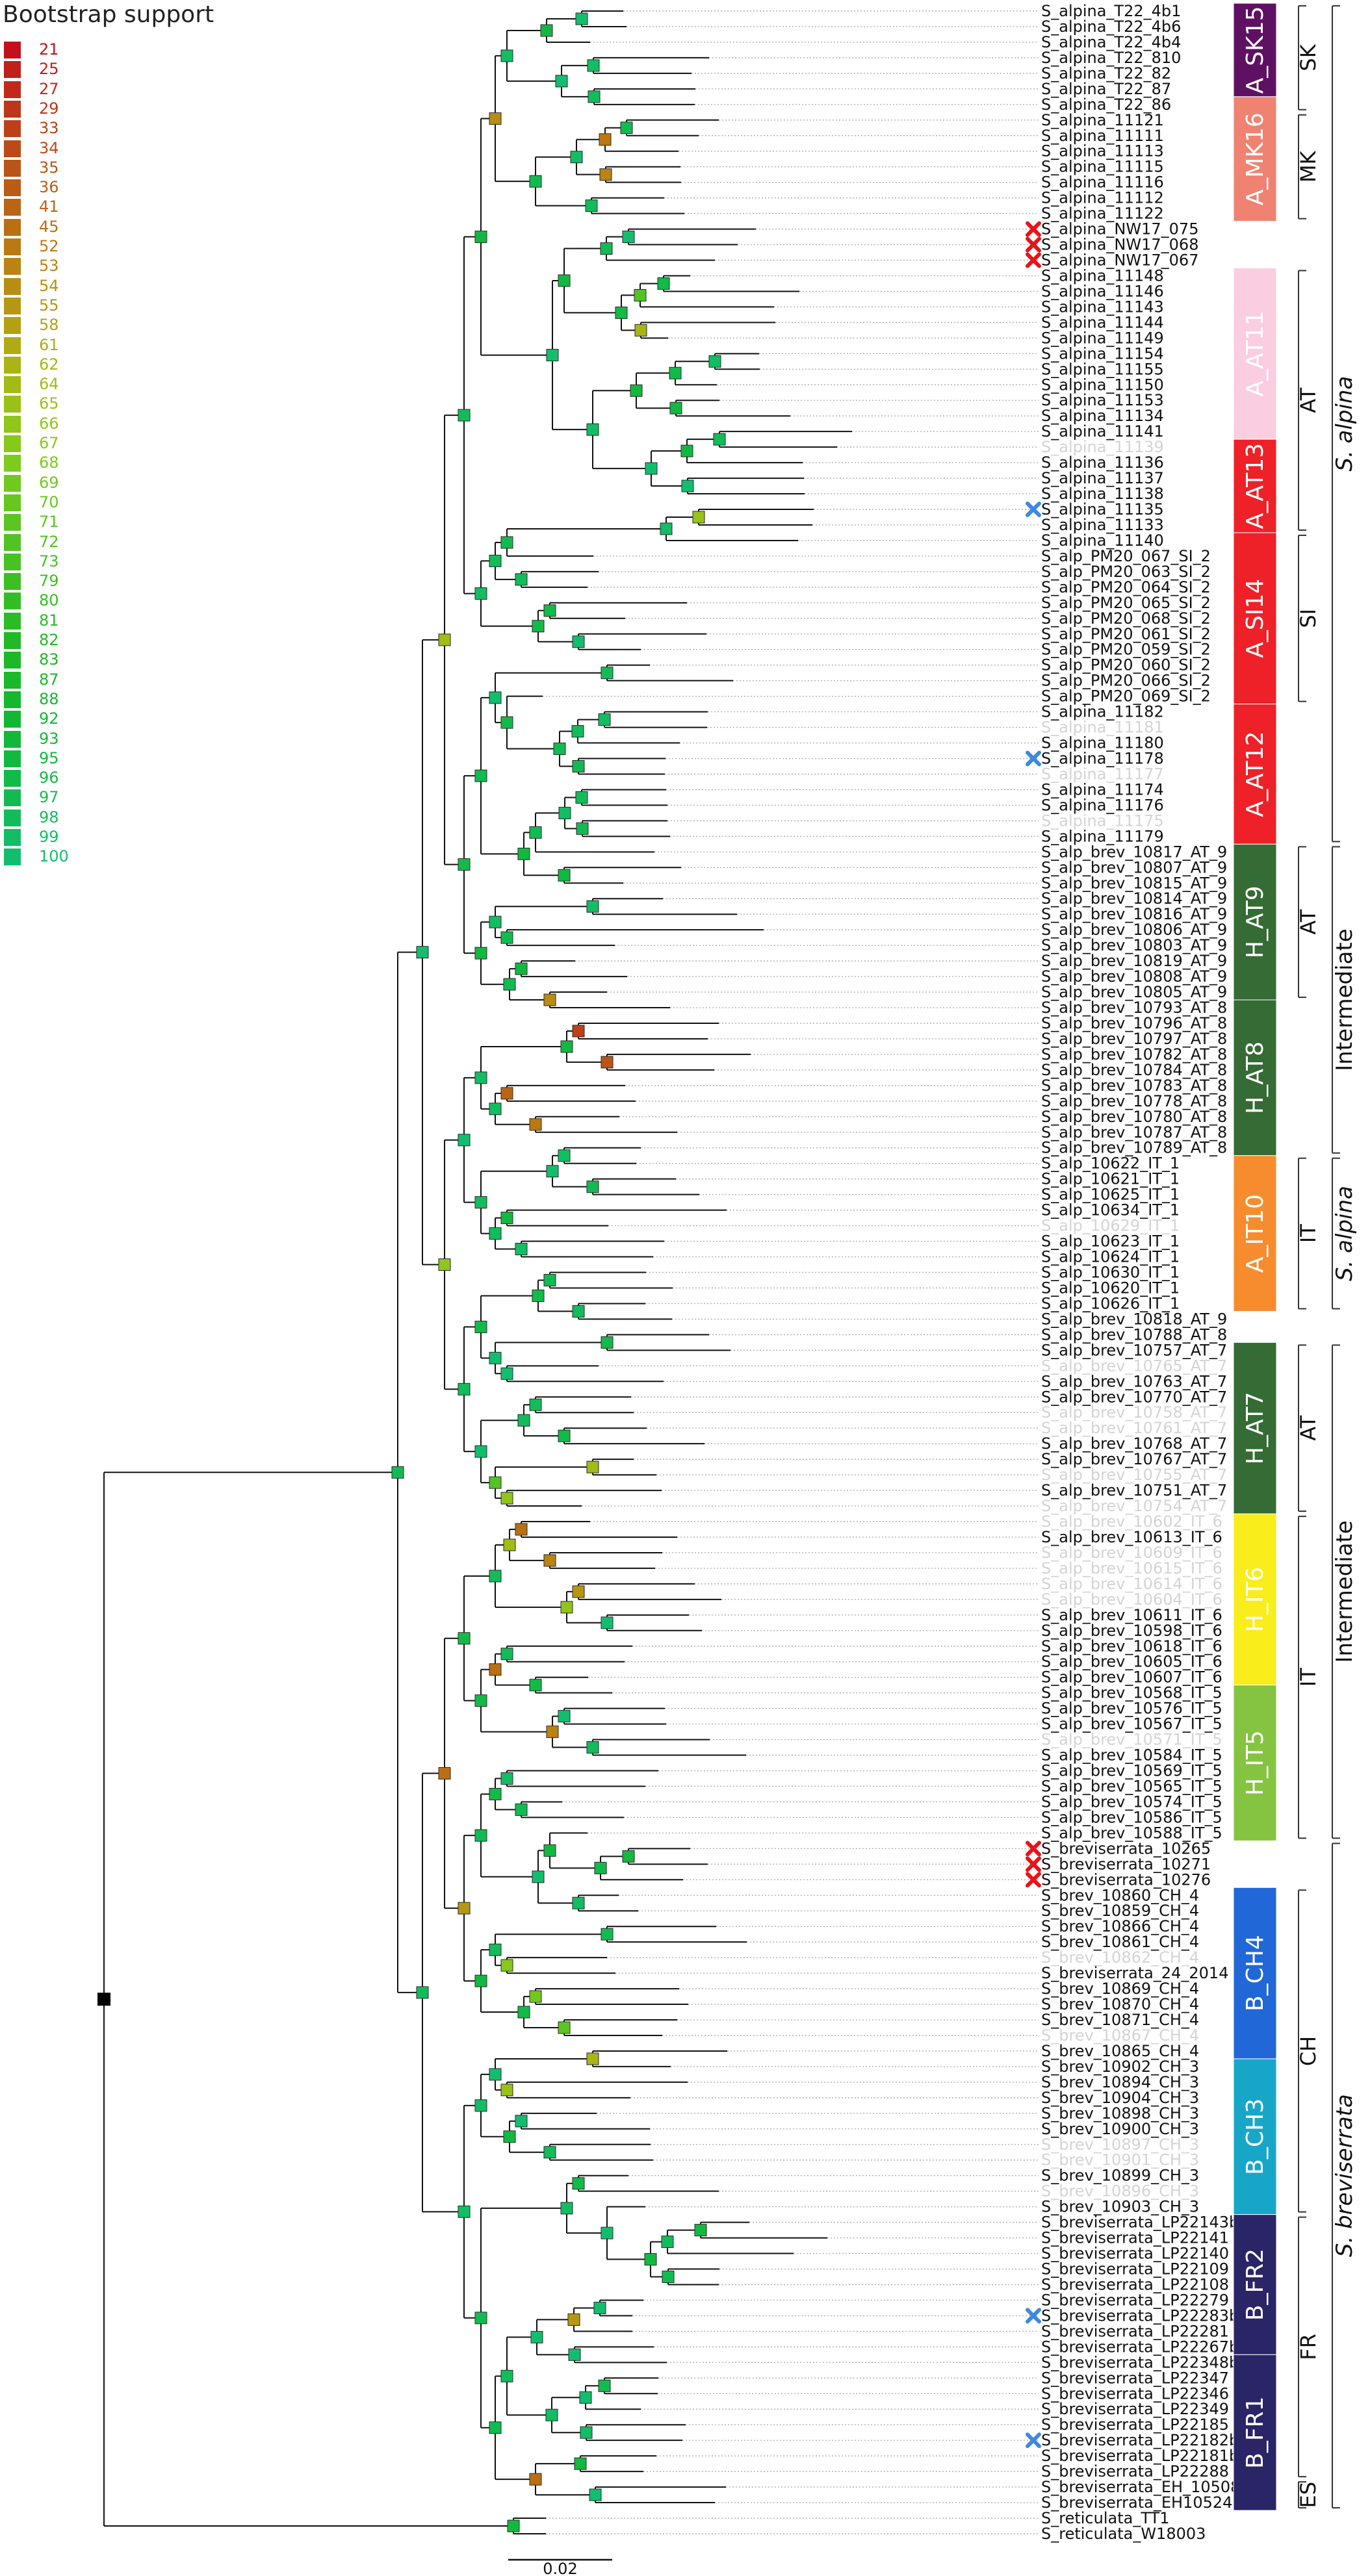 This screenshot has width=1370, height=2576. Describe the element at coordinates (52, 68) in the screenshot. I see `legend-item: 25` at that location.